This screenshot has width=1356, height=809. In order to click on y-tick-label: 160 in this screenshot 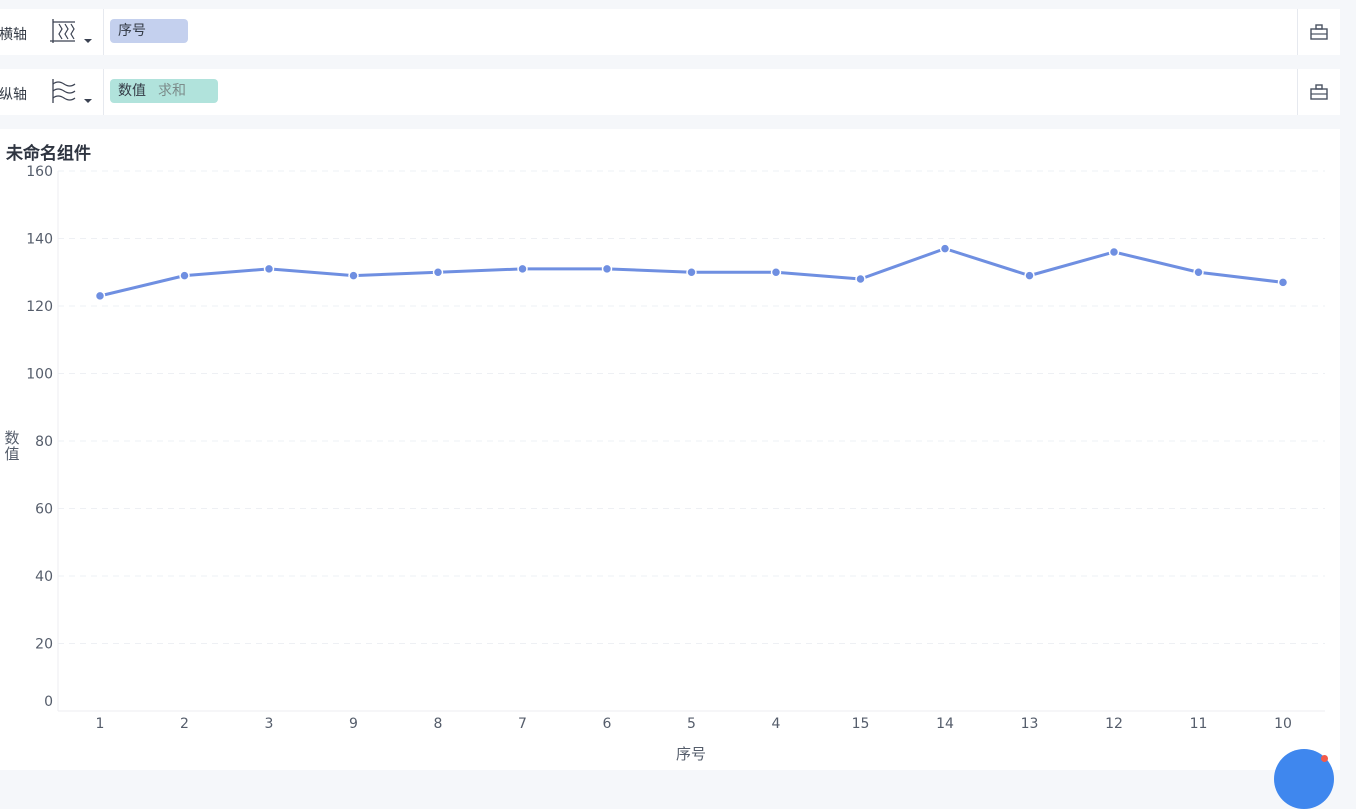, I will do `click(39, 172)`.